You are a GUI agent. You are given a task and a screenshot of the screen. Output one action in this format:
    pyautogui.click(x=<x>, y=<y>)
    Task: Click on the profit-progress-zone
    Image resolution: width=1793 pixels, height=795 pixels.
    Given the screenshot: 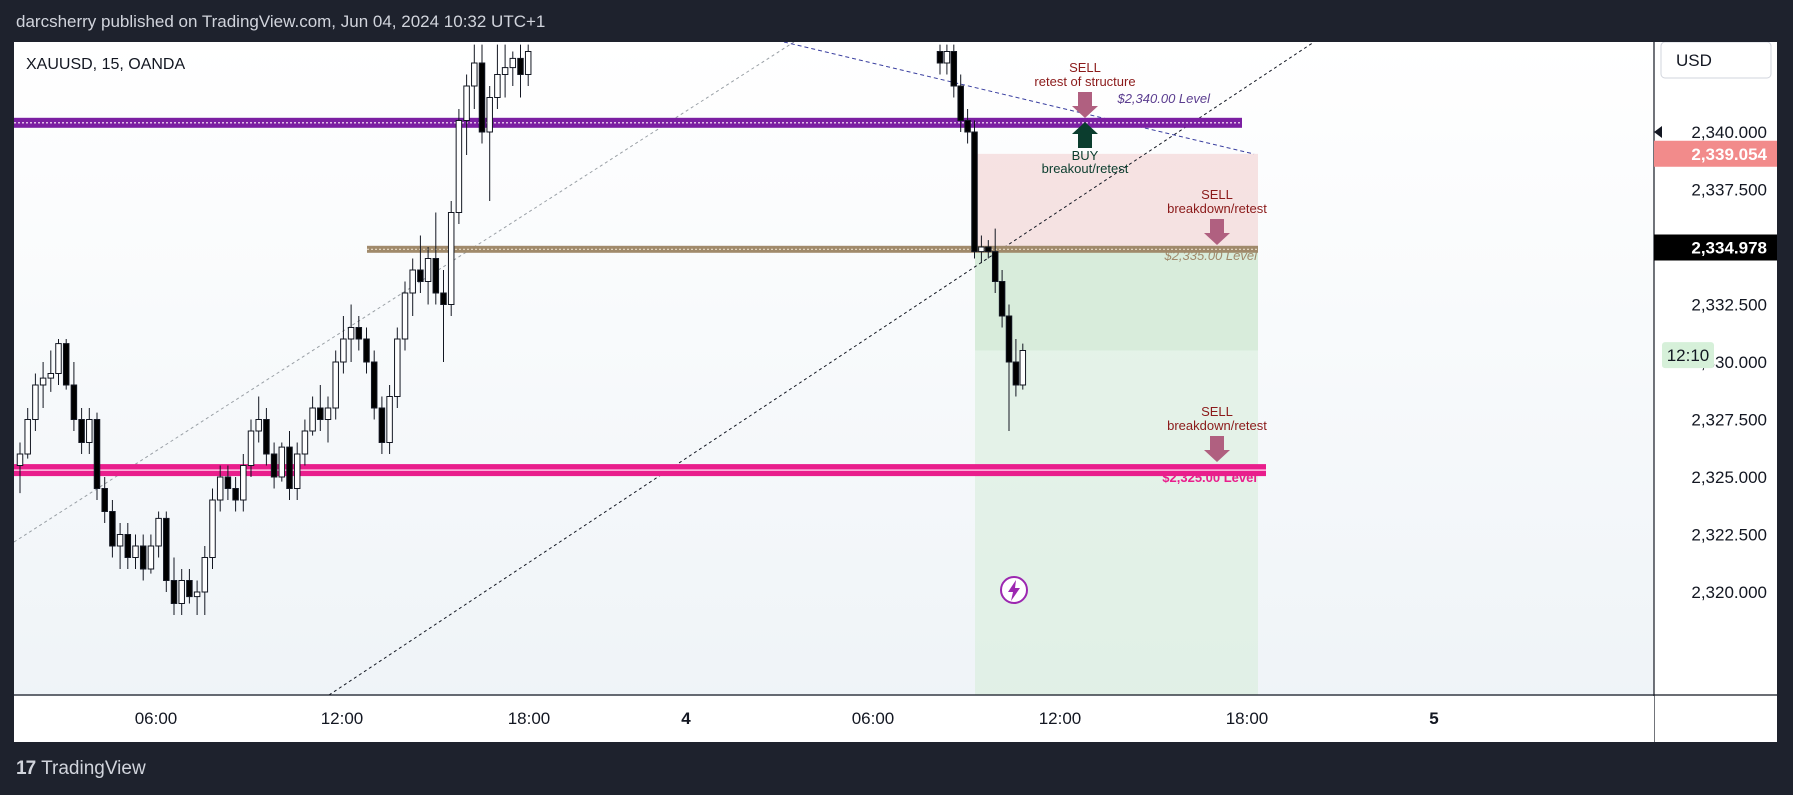 What is the action you would take?
    pyautogui.click(x=1116, y=300)
    